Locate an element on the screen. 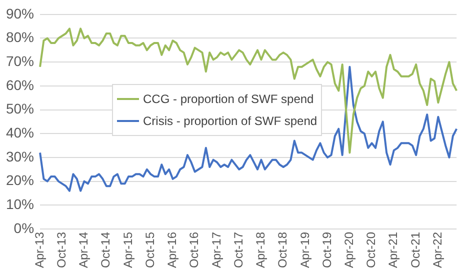 This screenshot has height=273, width=474. x-tick-label: Apr-21 is located at coordinates (393, 250).